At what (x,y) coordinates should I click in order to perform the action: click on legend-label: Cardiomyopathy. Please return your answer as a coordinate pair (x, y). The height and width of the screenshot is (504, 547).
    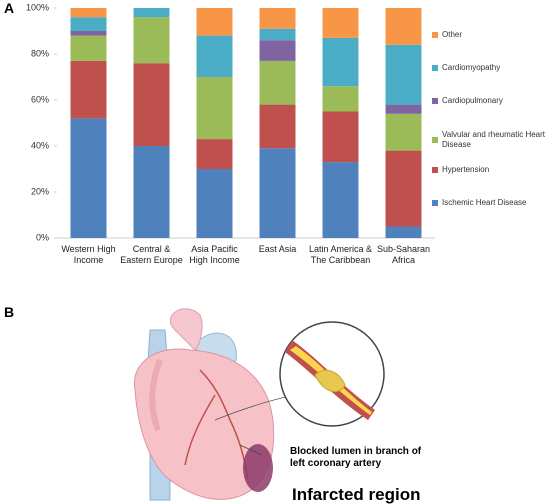
    Looking at the image, I should click on (471, 67).